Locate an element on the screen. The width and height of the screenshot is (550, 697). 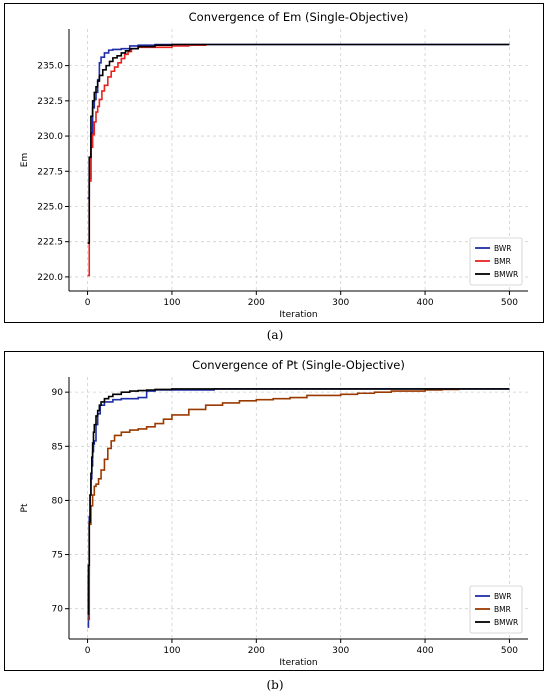
y-tick-label: 222.5 is located at coordinates (50, 243).